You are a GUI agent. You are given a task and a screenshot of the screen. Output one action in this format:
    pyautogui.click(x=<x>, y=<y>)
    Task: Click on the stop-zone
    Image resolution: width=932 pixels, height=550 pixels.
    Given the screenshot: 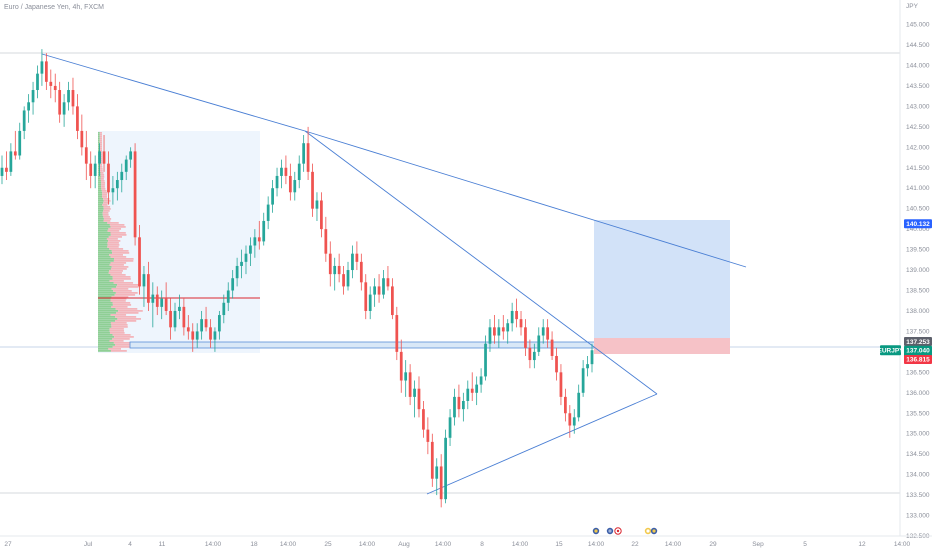 What is the action you would take?
    pyautogui.click(x=662, y=346)
    